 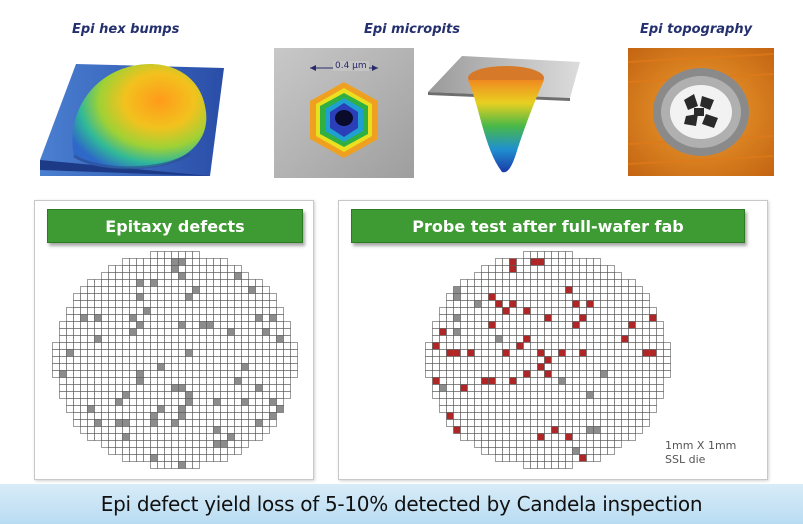 I want to click on micropit-scale-label: 0.4 µm, so click(x=351, y=66).